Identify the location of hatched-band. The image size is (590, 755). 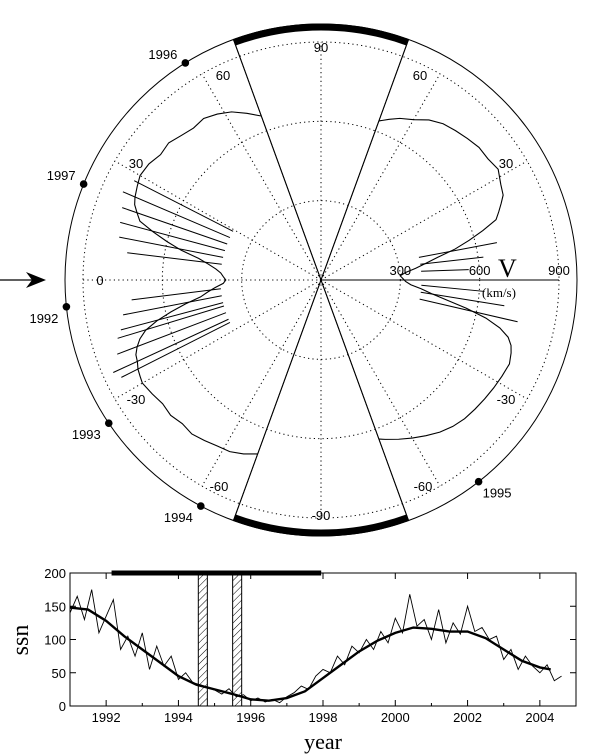
(237, 639).